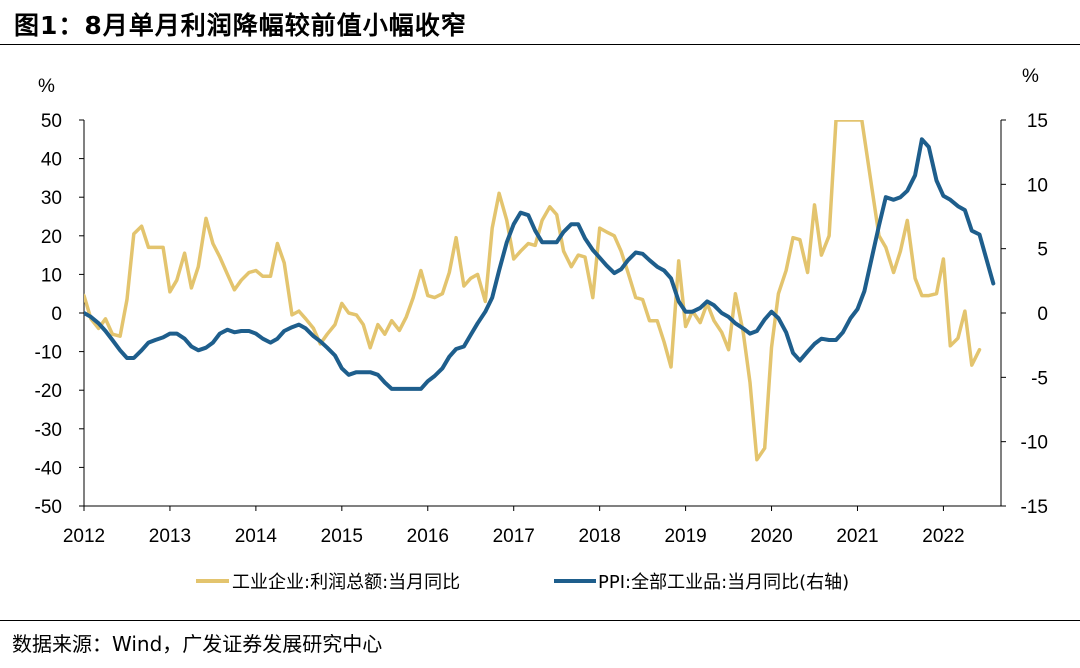 The height and width of the screenshot is (668, 1080). Describe the element at coordinates (771, 536) in the screenshot. I see `x-tick-label: 2020` at that location.